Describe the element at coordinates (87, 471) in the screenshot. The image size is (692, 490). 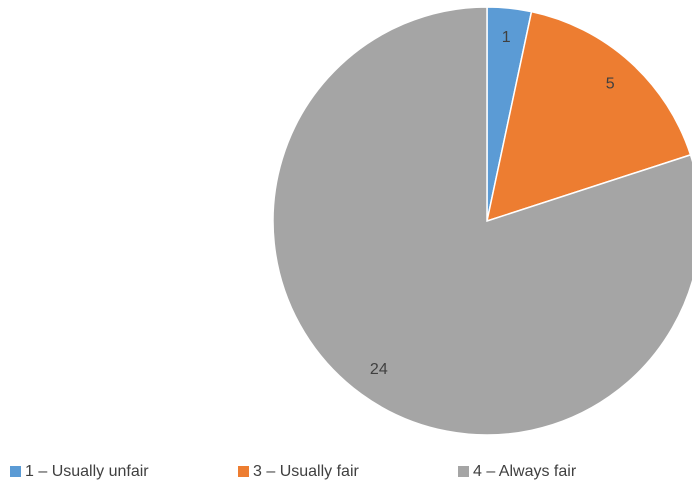
I see `legend-label: 1 – Usually unfair` at that location.